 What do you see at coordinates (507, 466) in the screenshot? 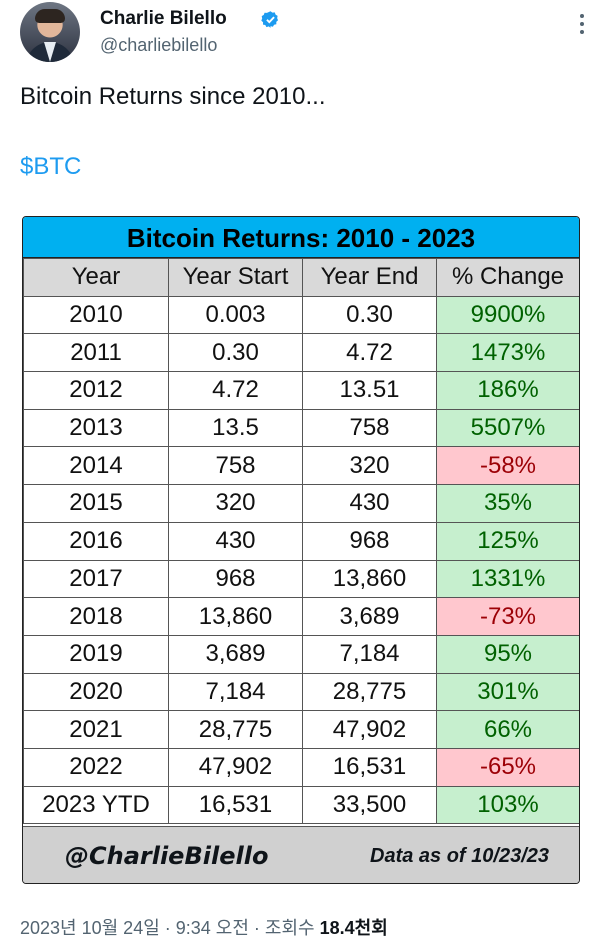
I see `cell-change: -58%` at bounding box center [507, 466].